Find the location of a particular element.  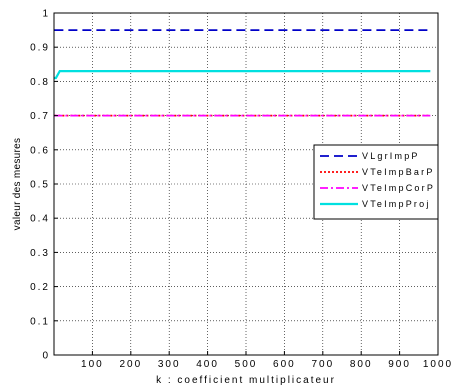

x-tick-label: 600 is located at coordinates (284, 364).